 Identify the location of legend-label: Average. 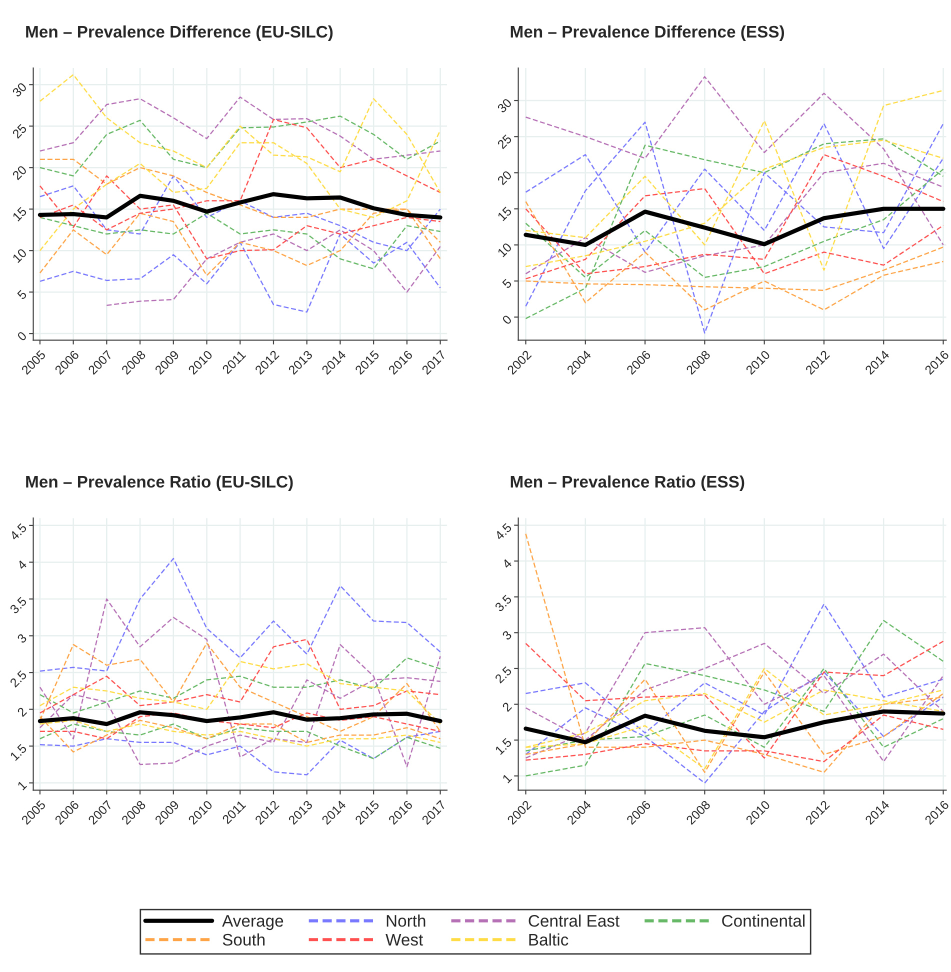
(253, 922).